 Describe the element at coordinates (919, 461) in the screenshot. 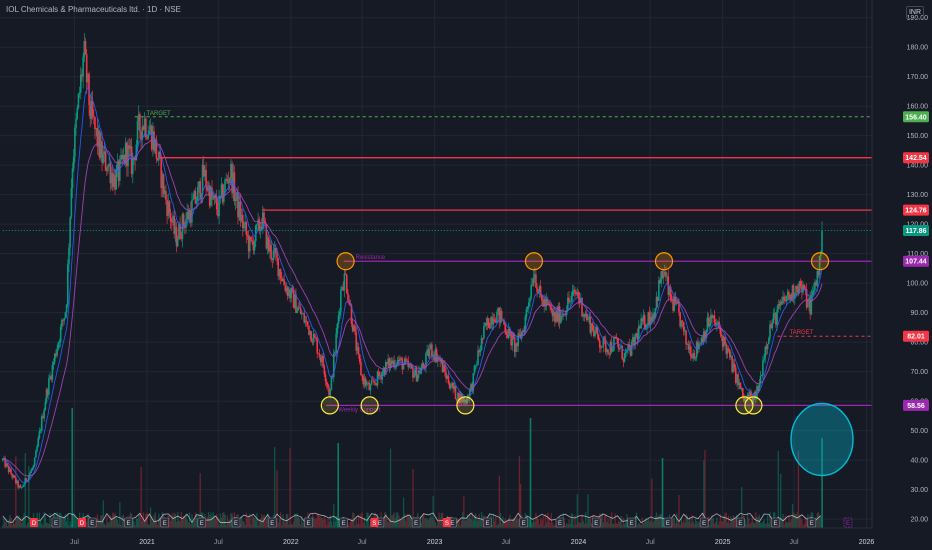

I see `price-tick-label: 40.00` at that location.